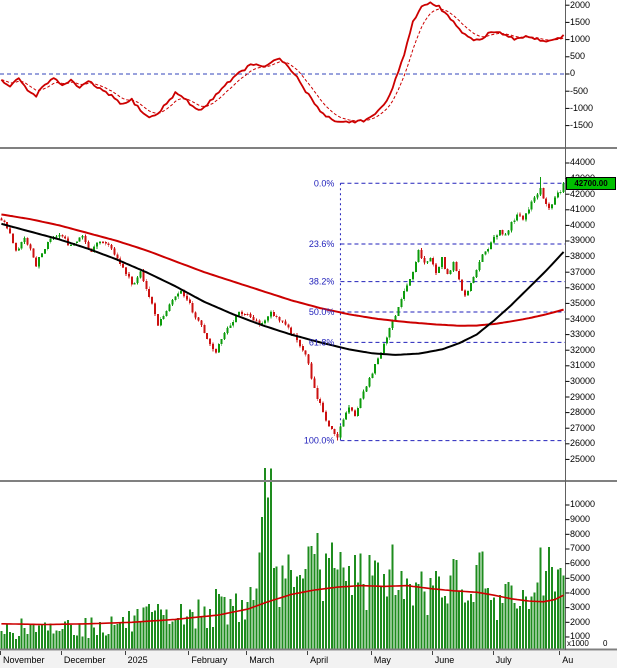  I want to click on axis-tick-label: 6000, so click(580, 563).